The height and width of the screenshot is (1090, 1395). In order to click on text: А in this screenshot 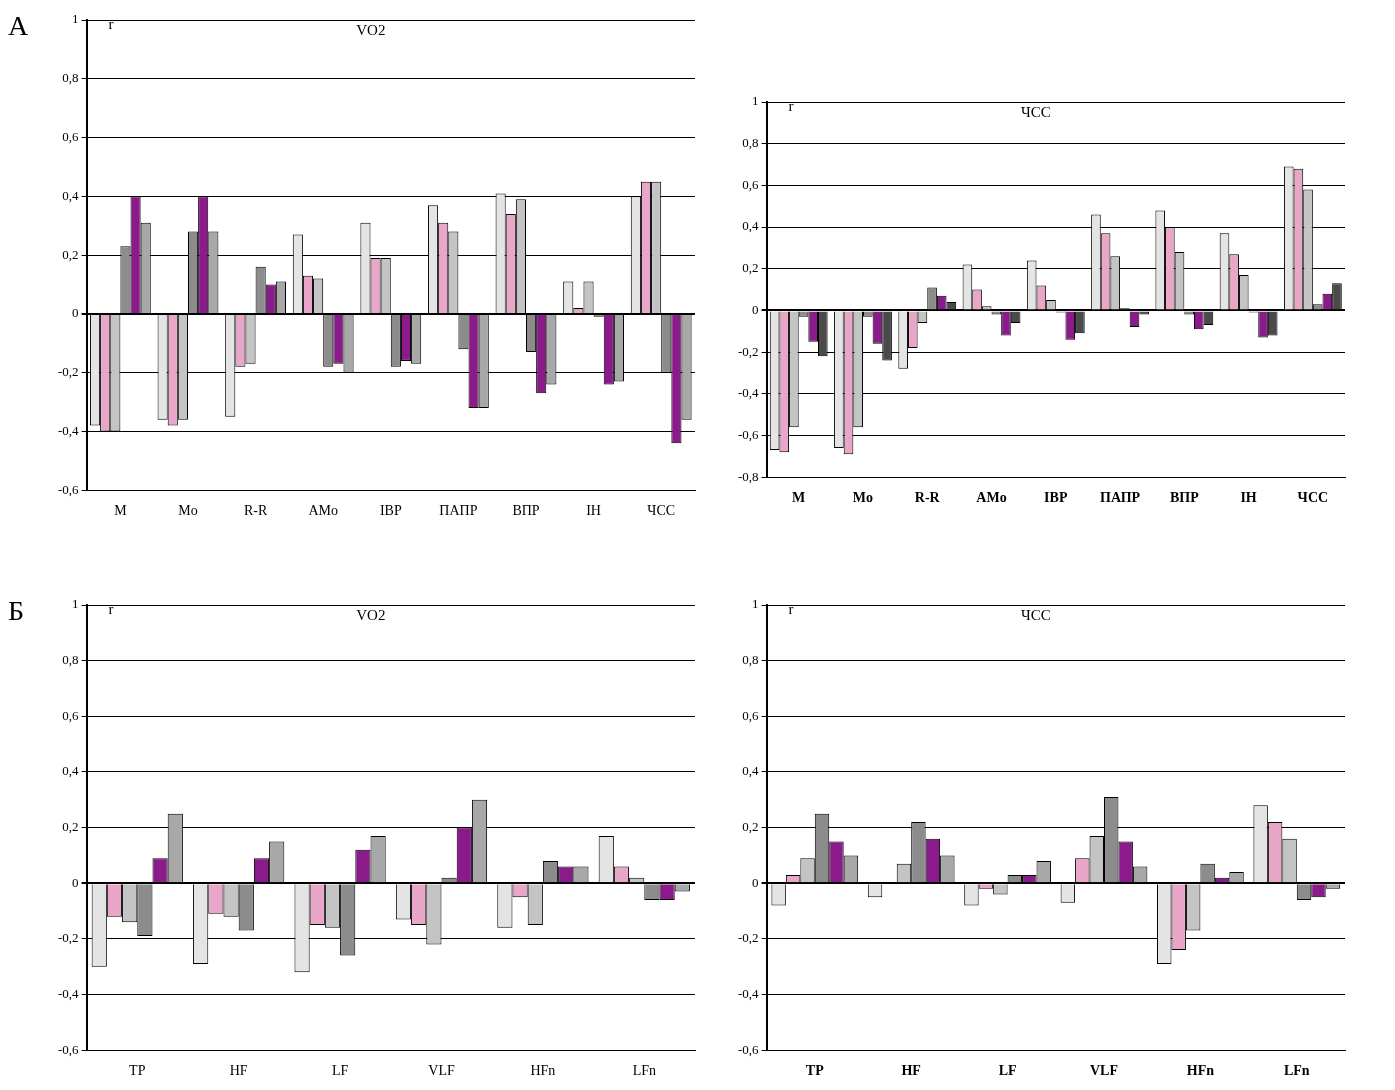, I will do `click(18, 26)`.